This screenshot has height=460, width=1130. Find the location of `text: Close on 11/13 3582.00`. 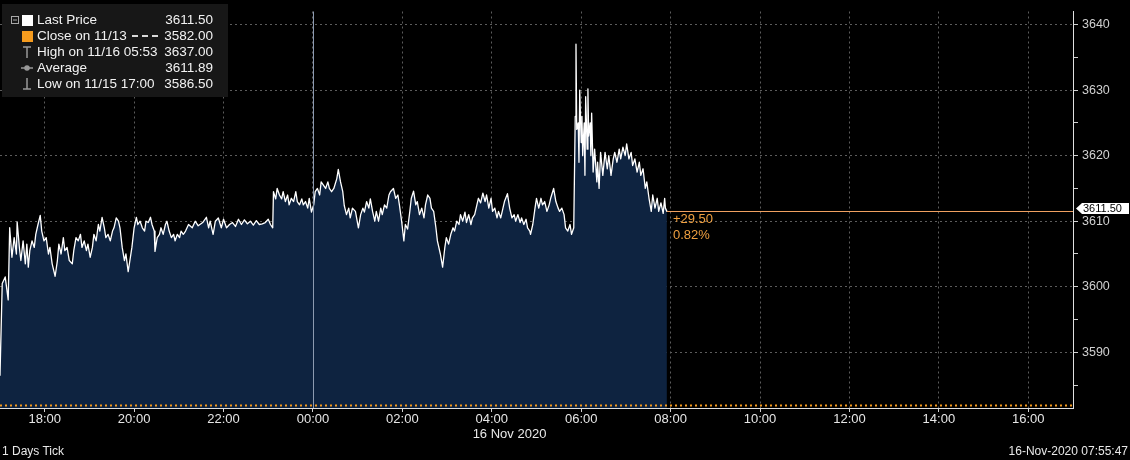

text: Close on 11/13 3582.00 is located at coordinates (125, 35).